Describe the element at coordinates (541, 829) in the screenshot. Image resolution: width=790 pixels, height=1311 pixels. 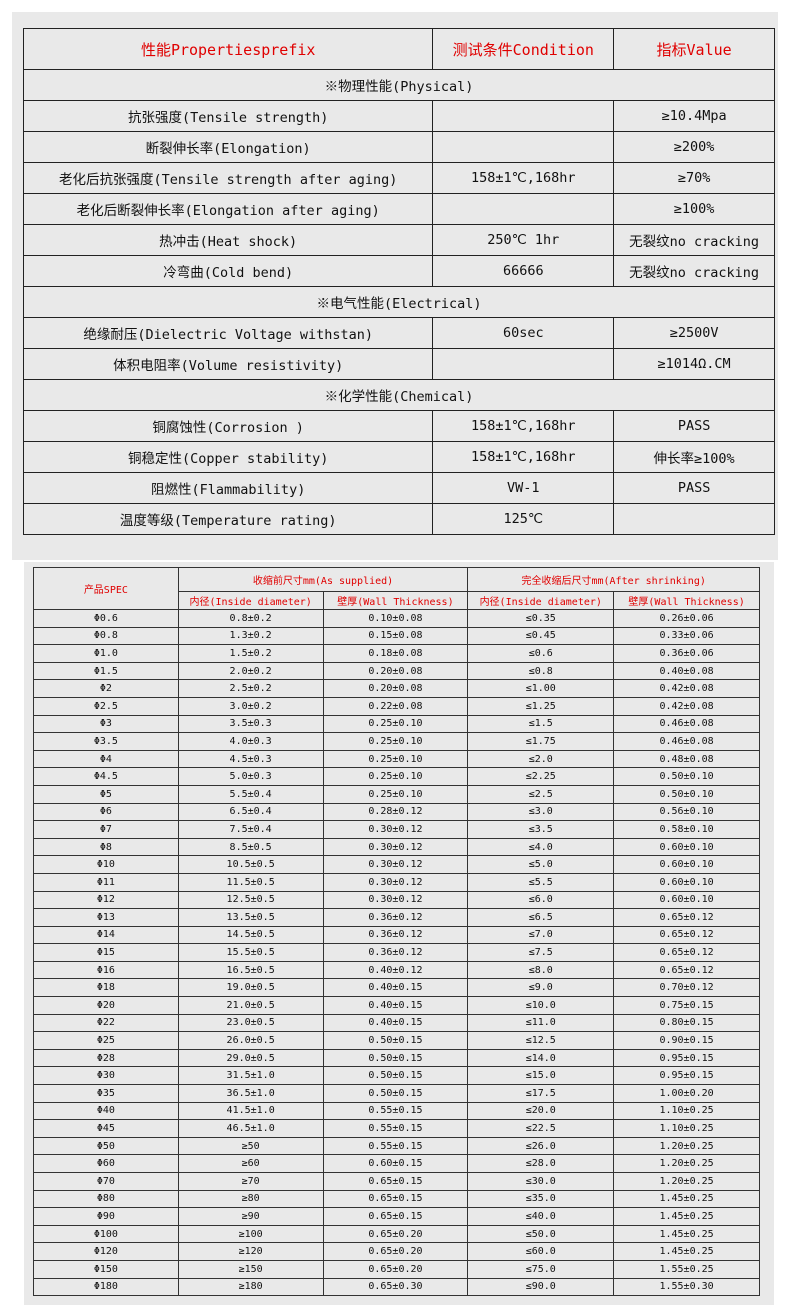
I see `shrunk-inside-diameter: ≤3.5` at that location.